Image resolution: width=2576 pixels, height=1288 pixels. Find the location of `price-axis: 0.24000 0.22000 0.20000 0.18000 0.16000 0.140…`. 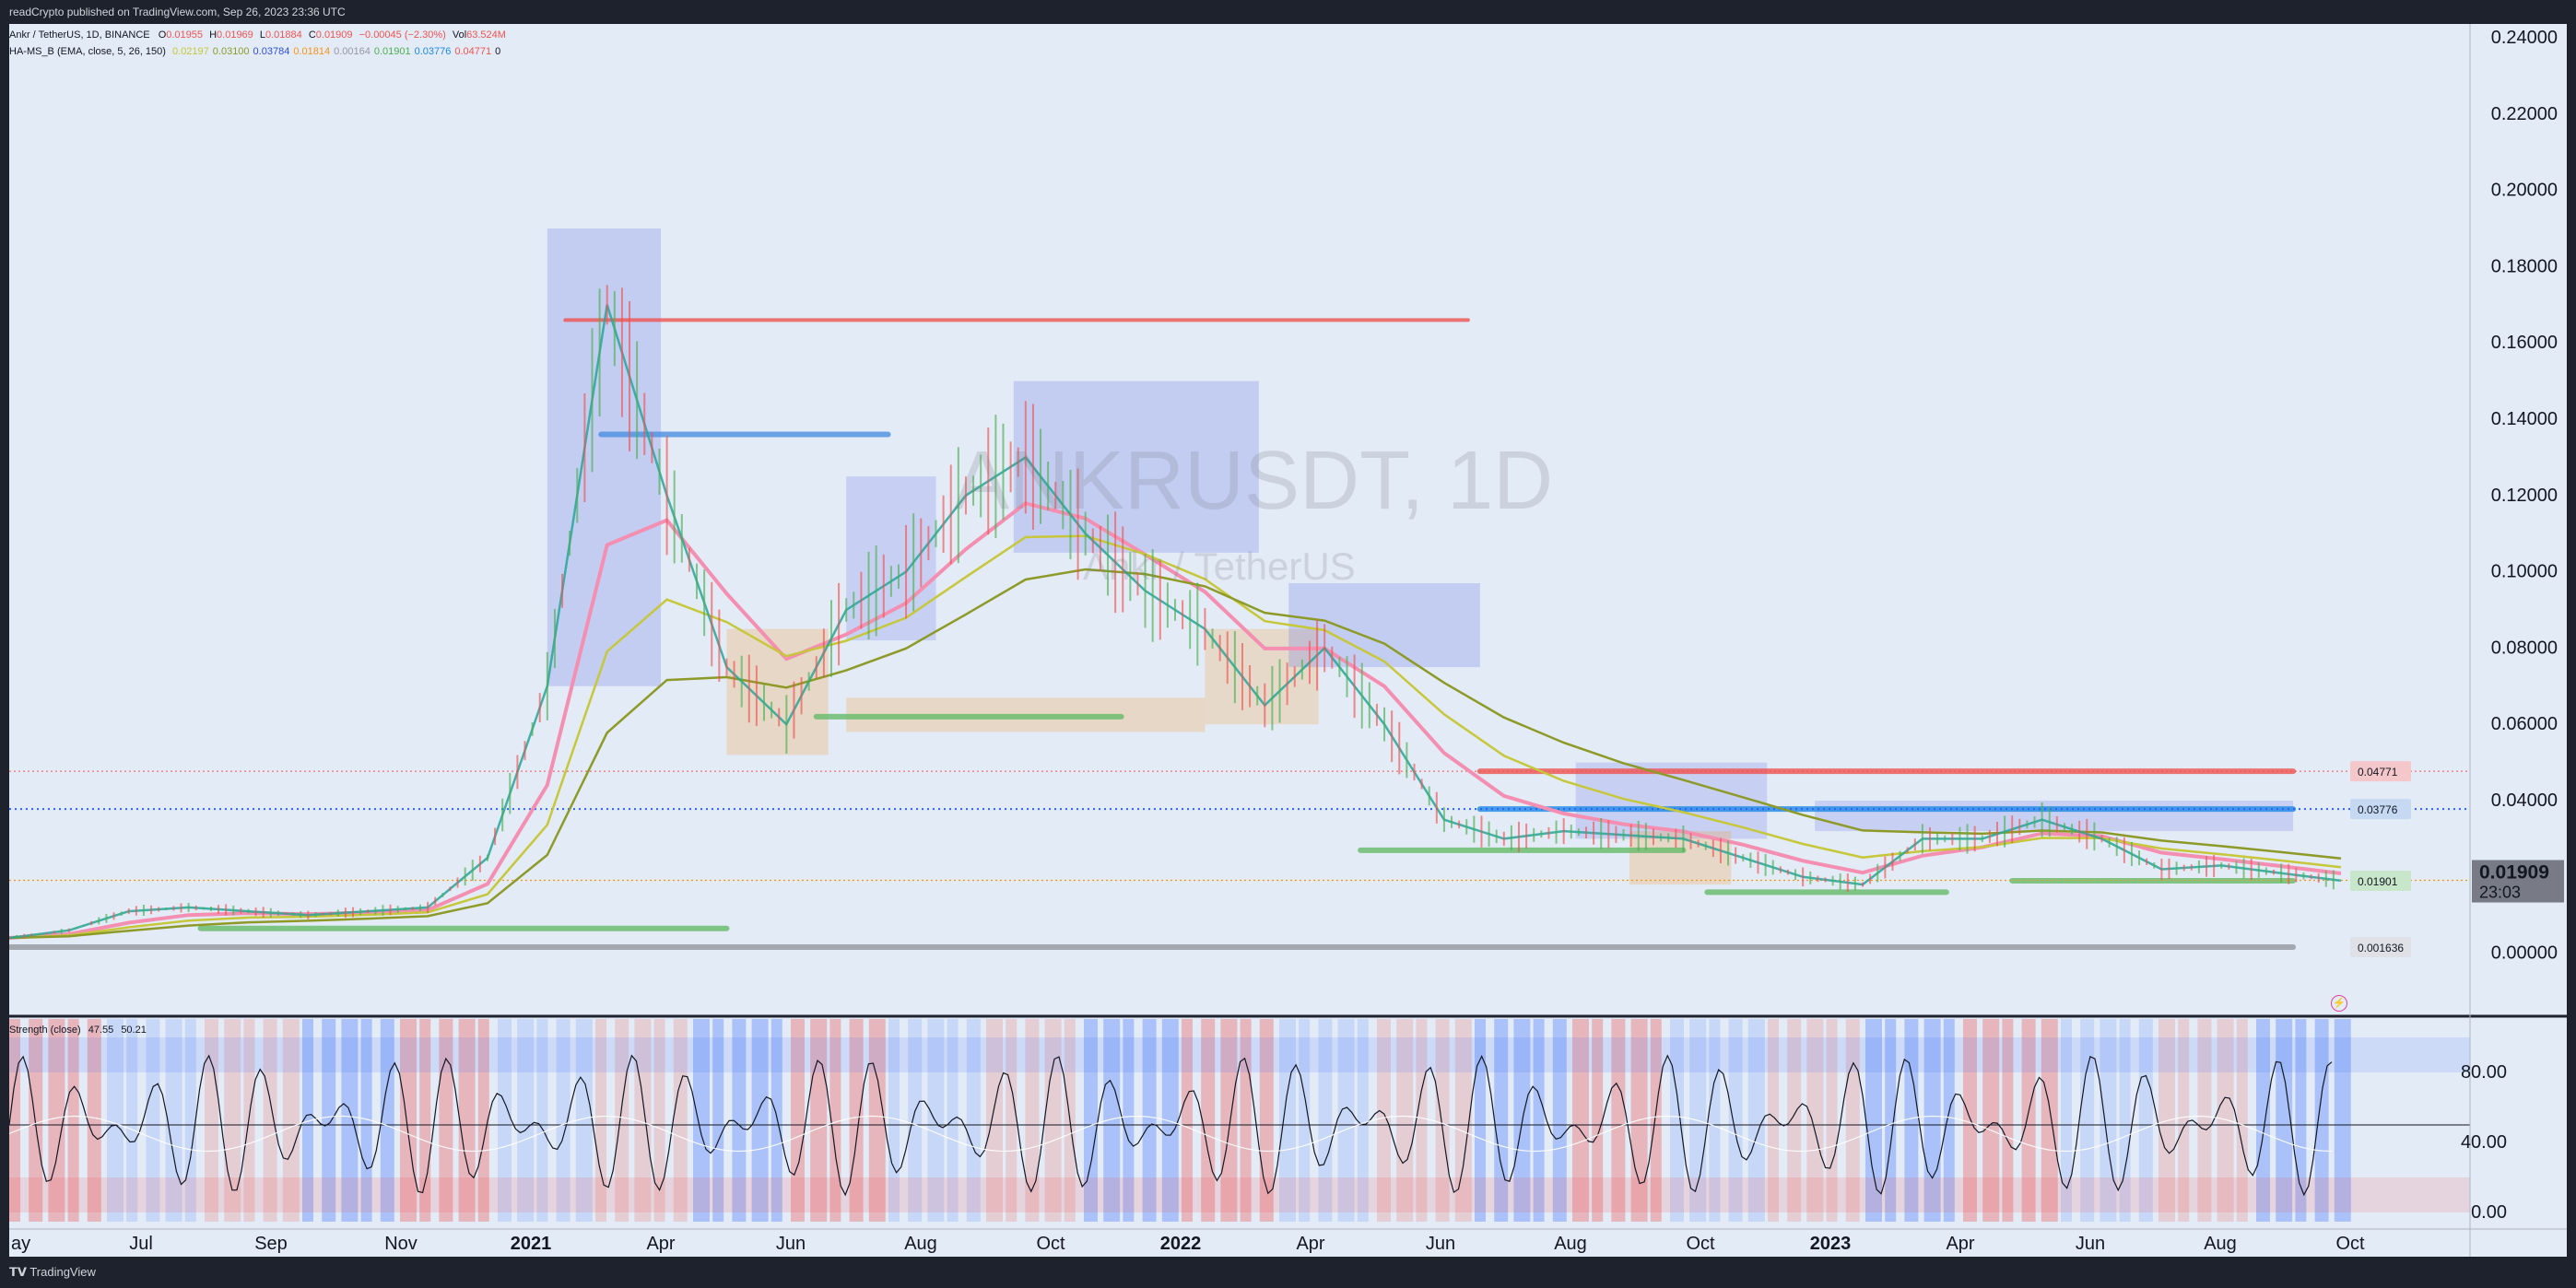

price-axis: 0.24000 0.22000 0.20000 0.18000 0.16000 0.140… is located at coordinates (2524, 496).